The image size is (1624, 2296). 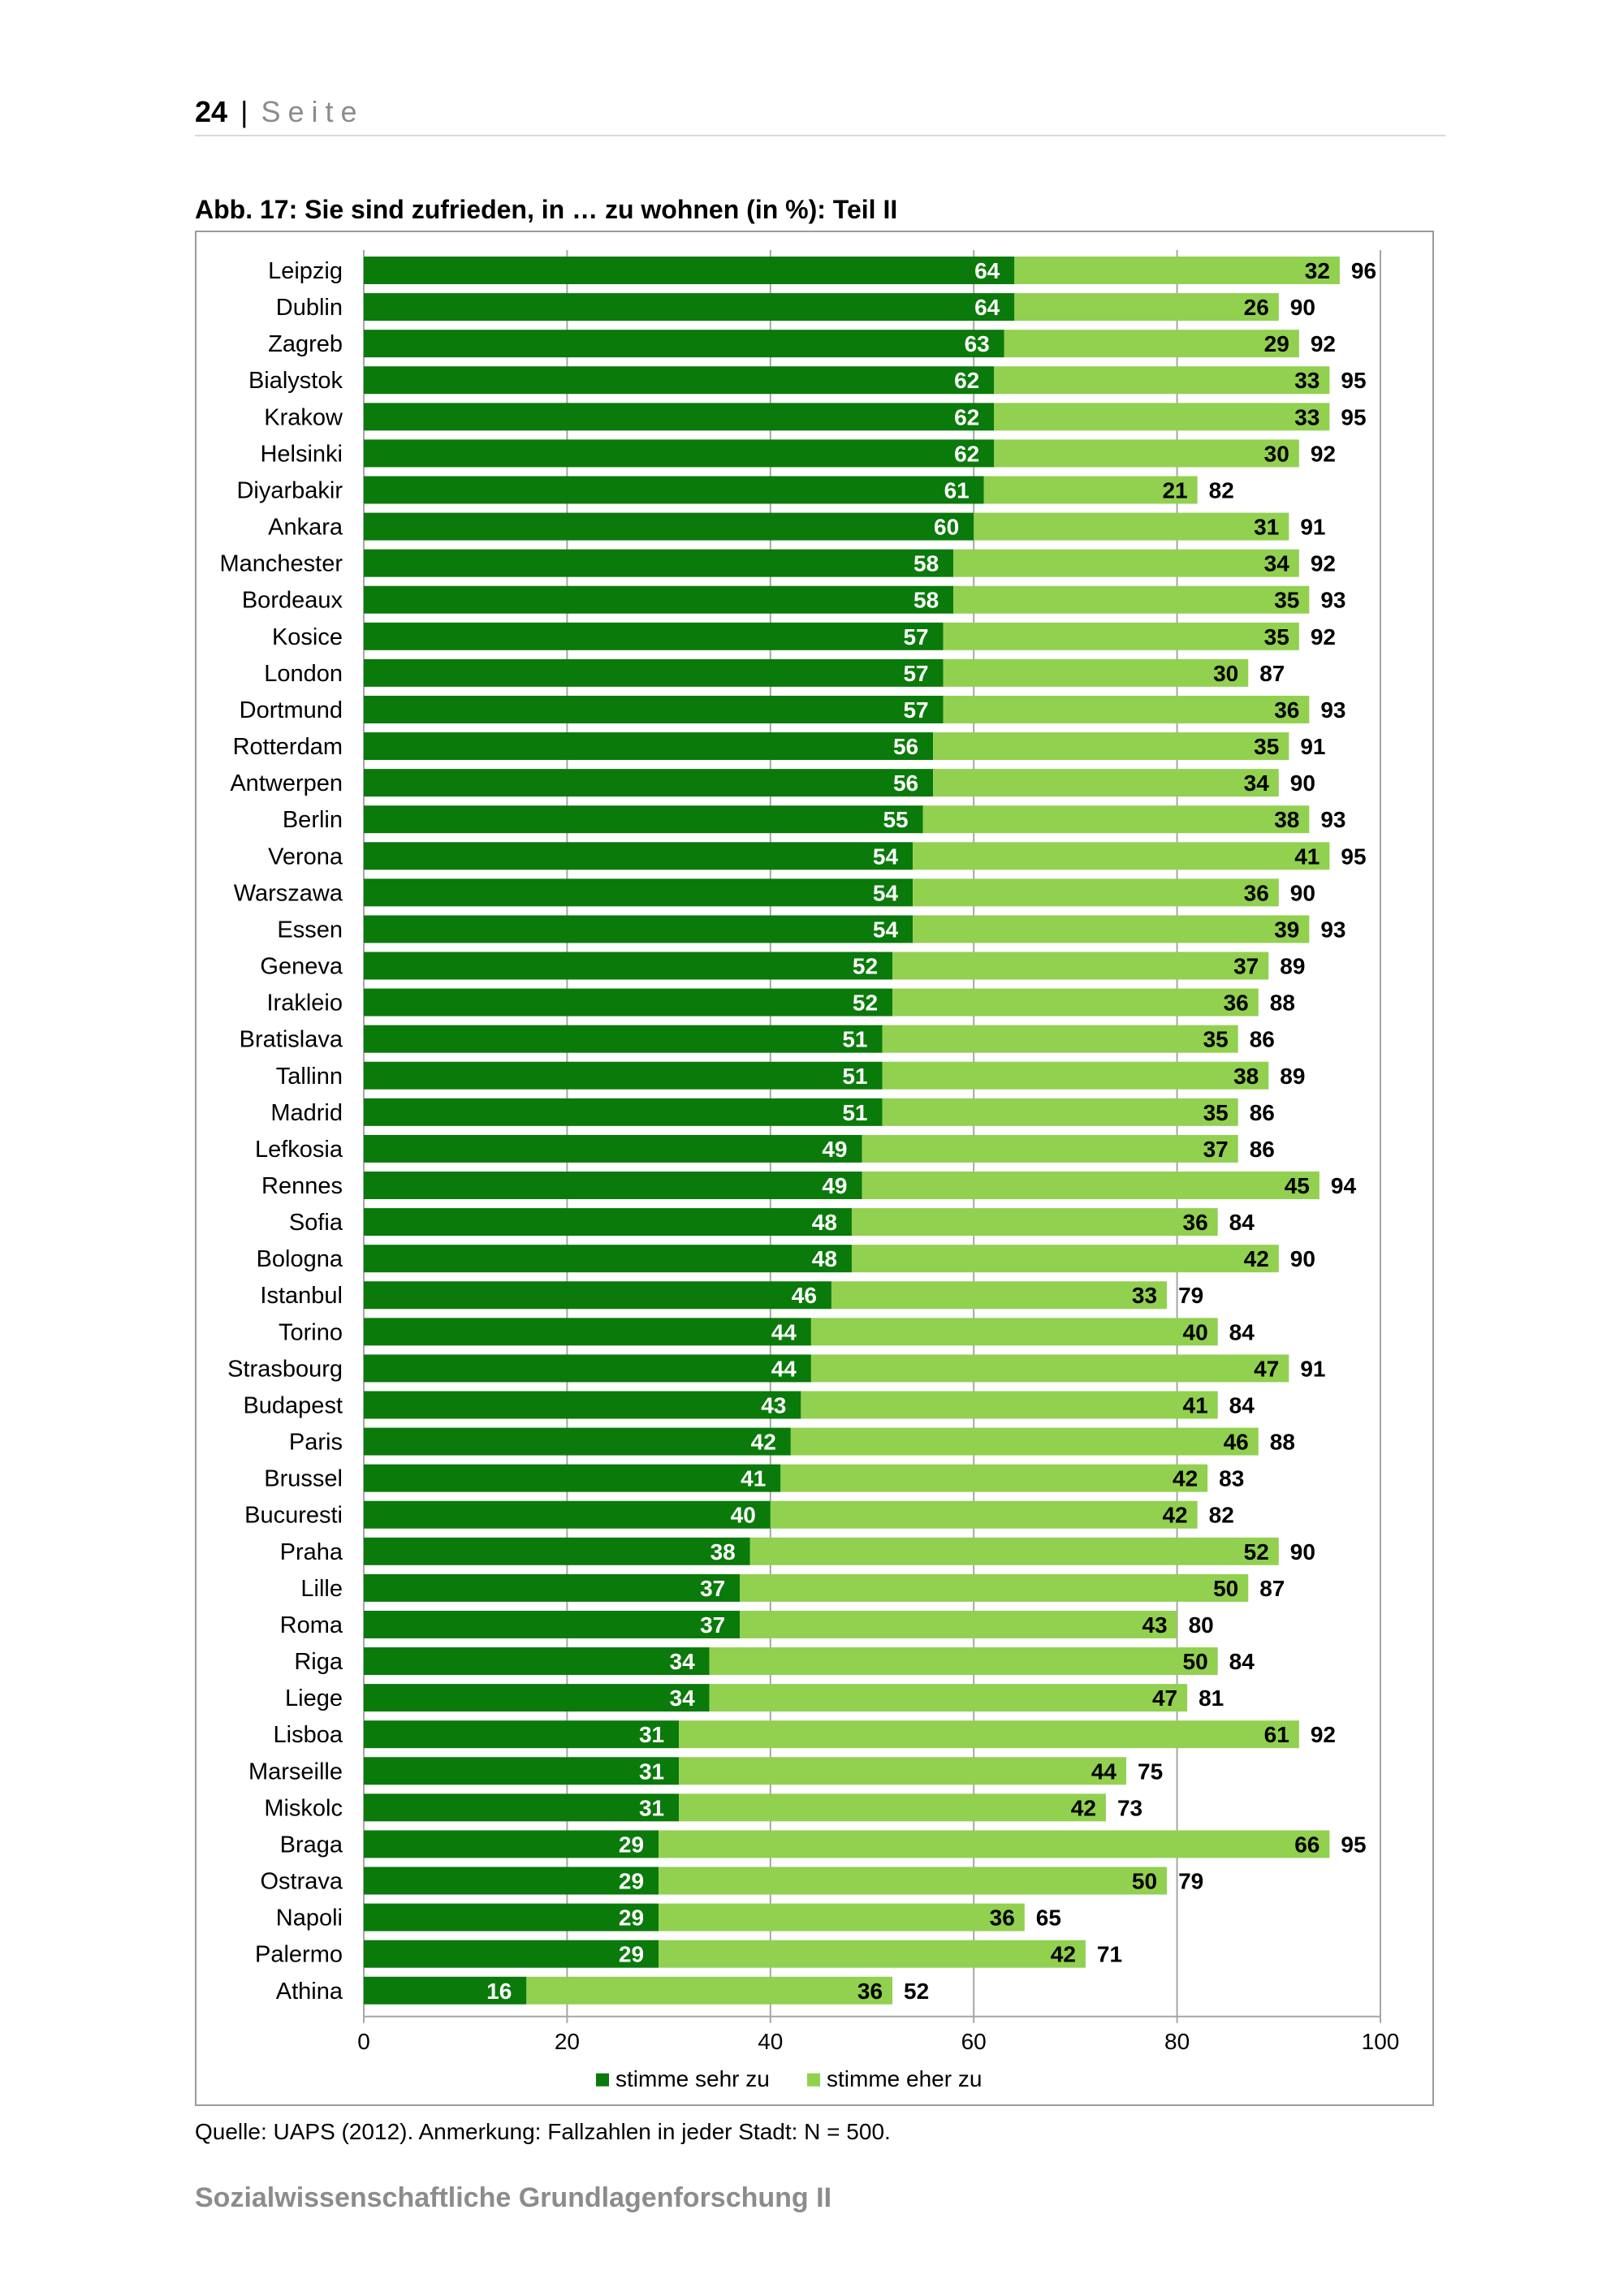 I want to click on data-label-eher-zu: 21, so click(x=1175, y=490).